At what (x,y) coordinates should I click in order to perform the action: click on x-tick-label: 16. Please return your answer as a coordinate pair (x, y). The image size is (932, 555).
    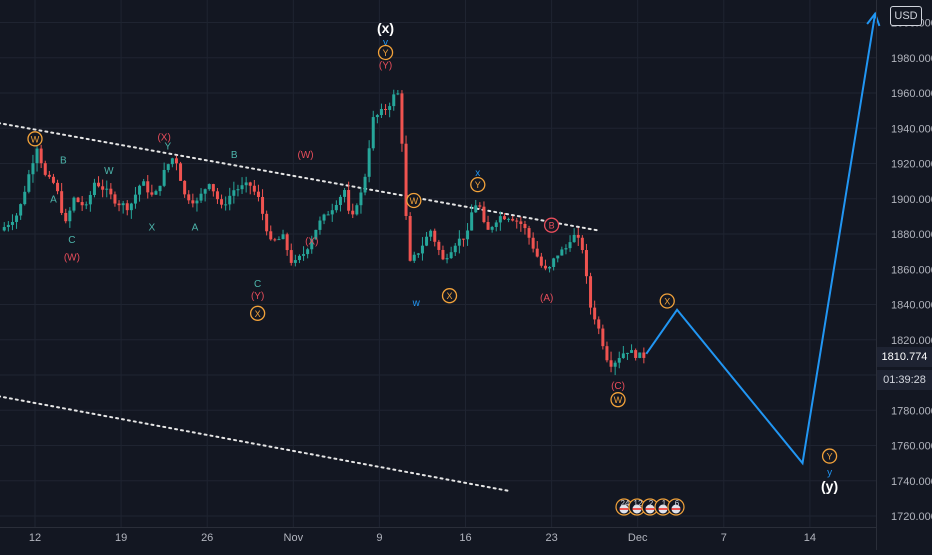
    Looking at the image, I should click on (465, 538).